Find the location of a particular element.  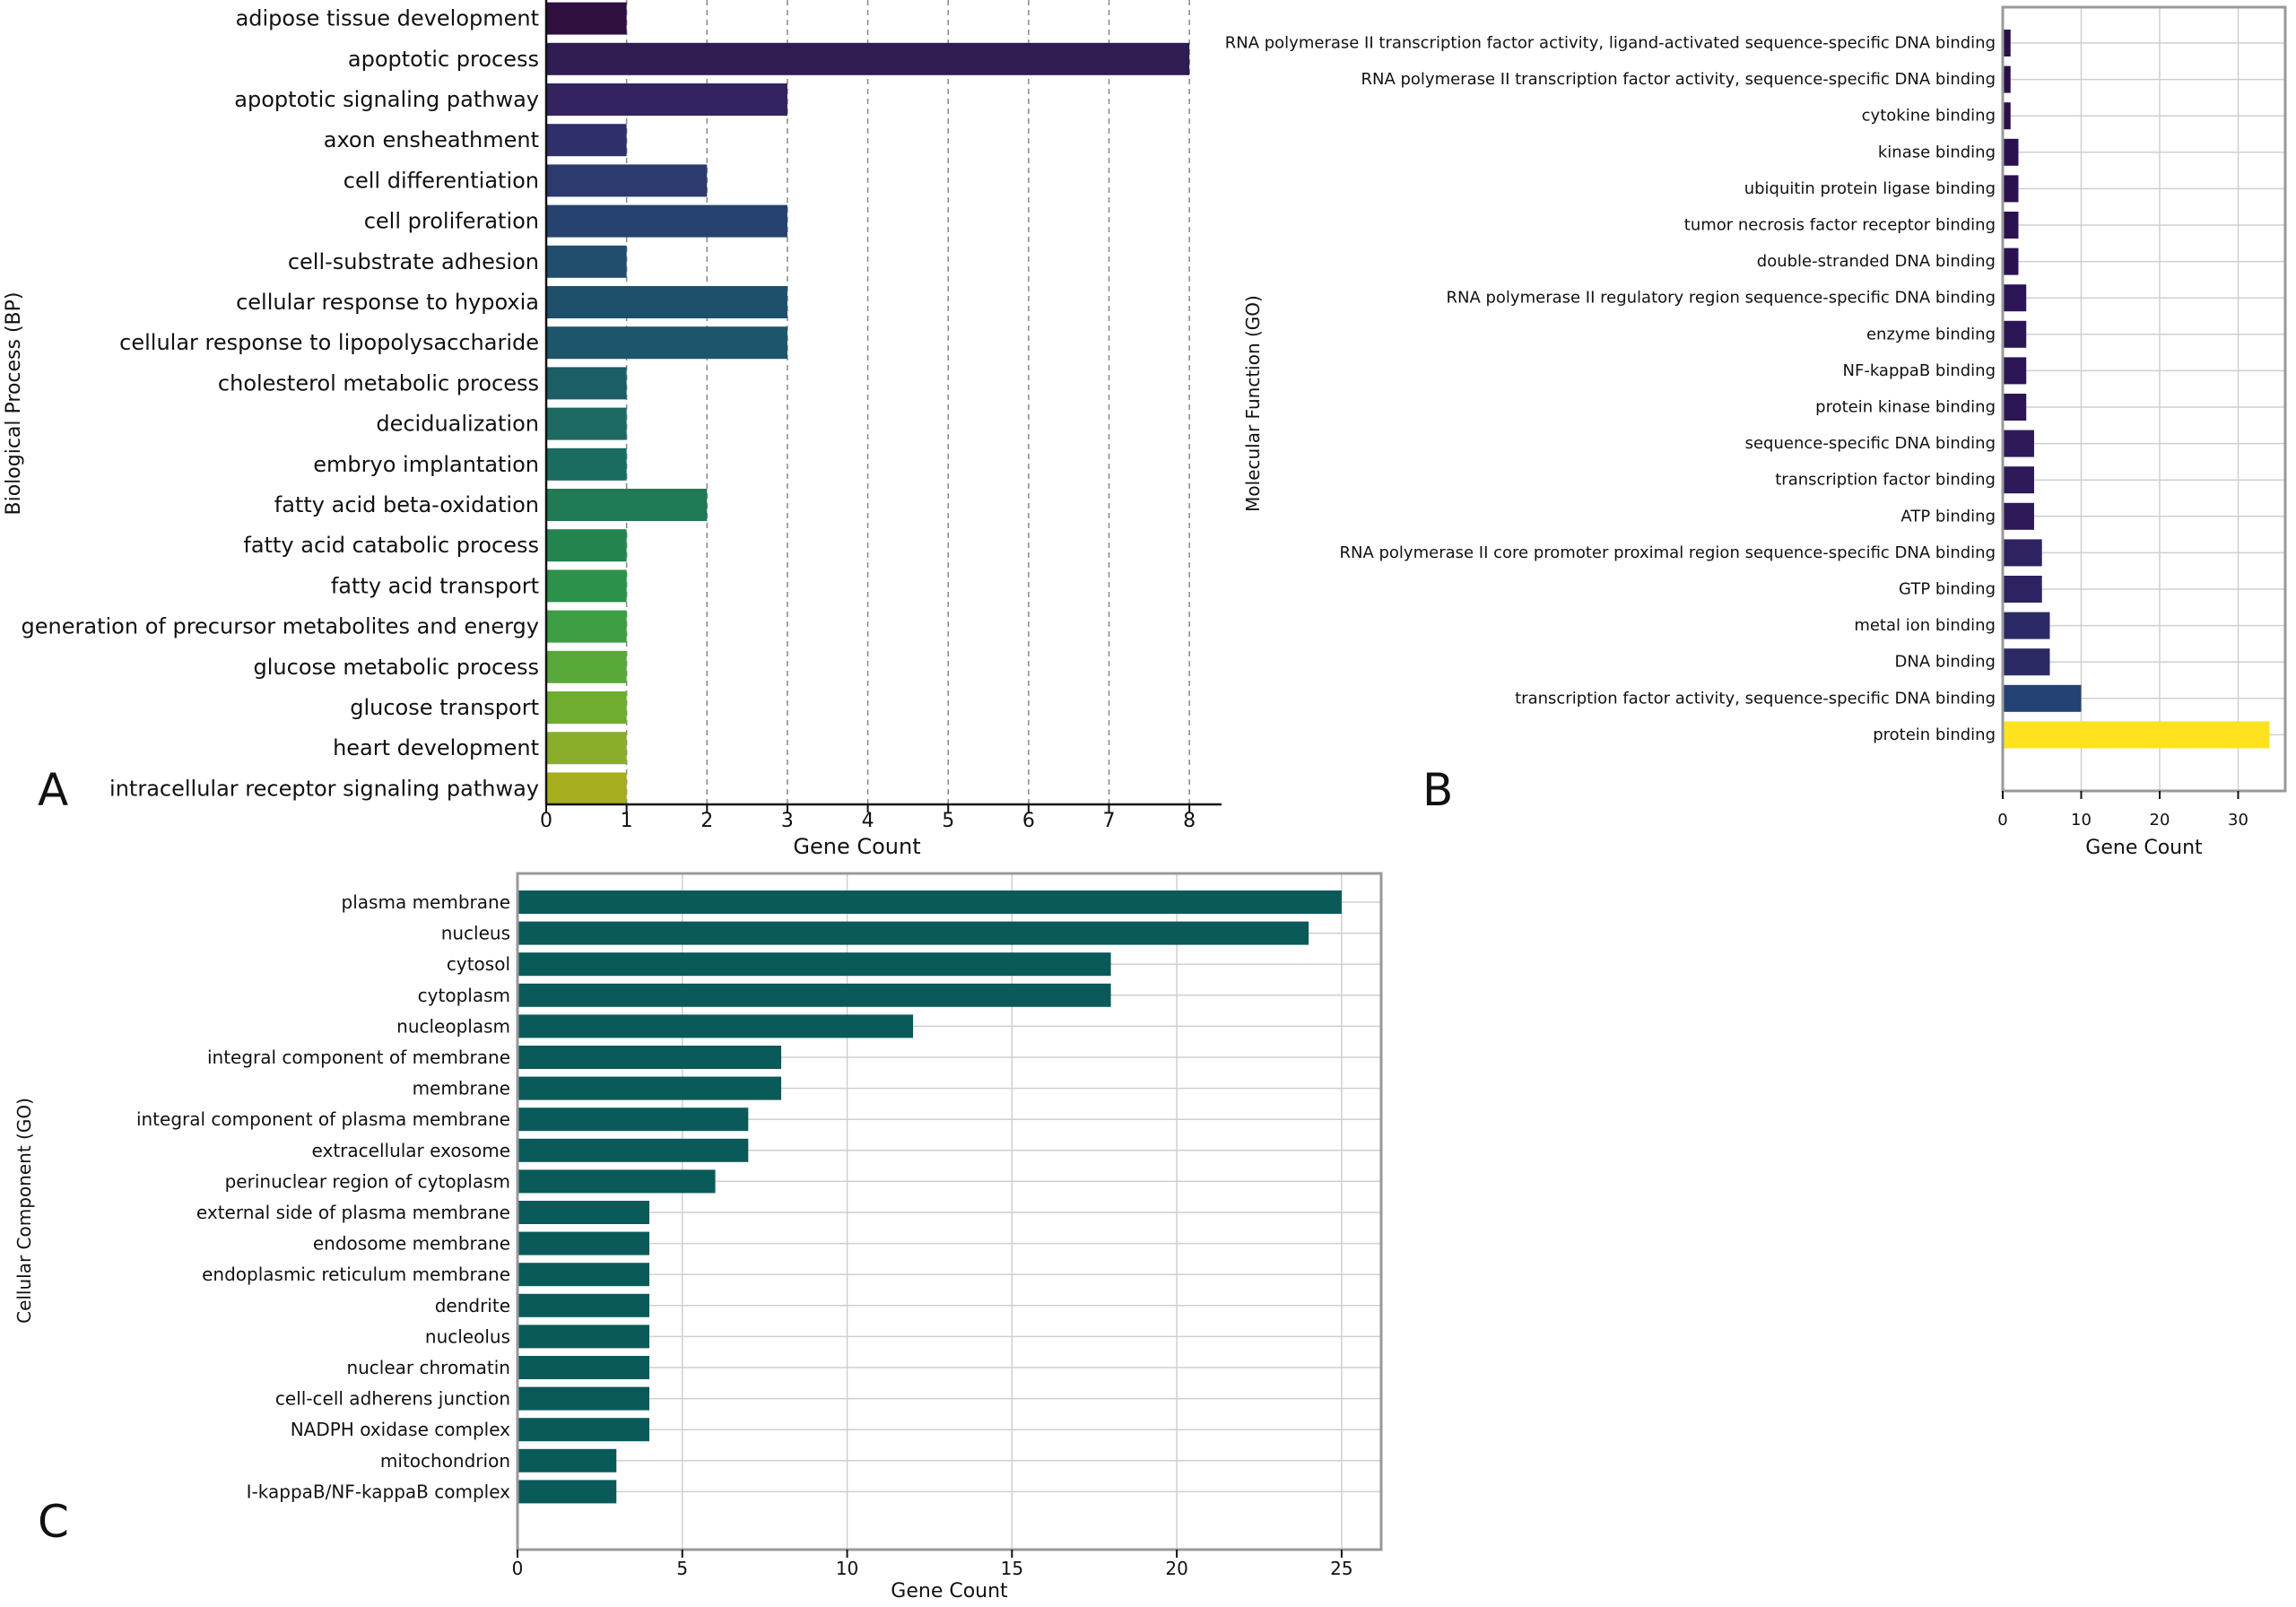

panel-c-category-label: extracellular exosome is located at coordinates (411, 1151).